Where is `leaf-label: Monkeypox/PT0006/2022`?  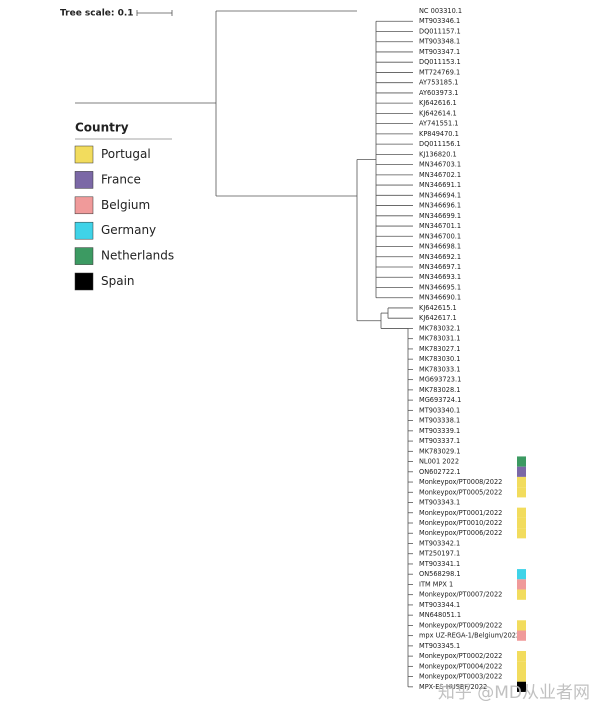
leaf-label: Monkeypox/PT0006/2022 is located at coordinates (460, 533).